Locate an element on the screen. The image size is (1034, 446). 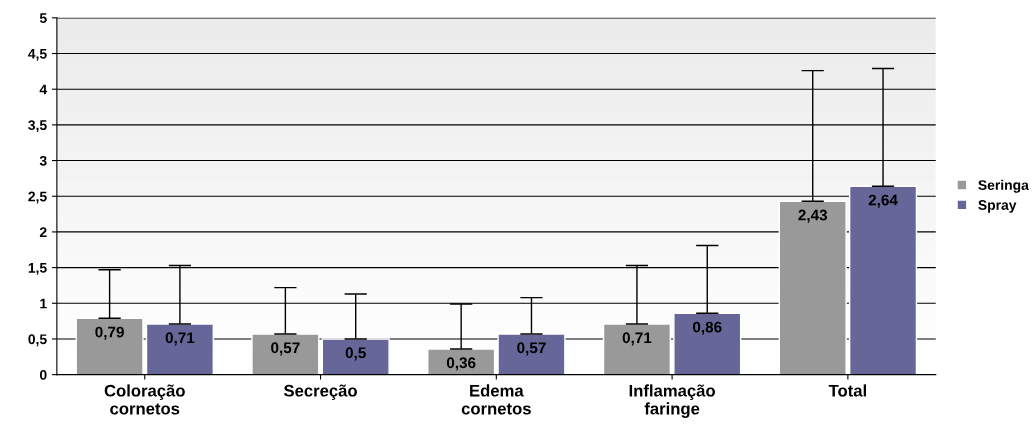
y-tick-label: 5 is located at coordinates (43, 18).